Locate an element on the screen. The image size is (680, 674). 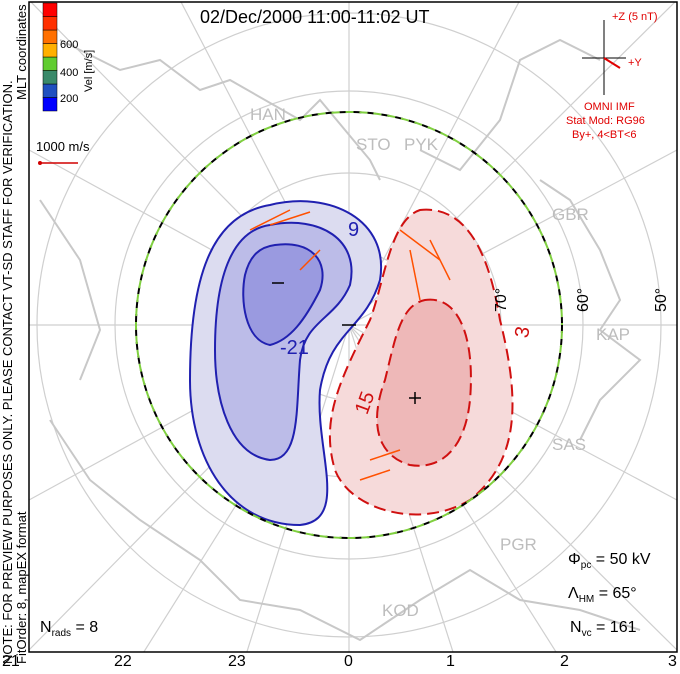
cross-polar-potential: Φpc = 50 kV is located at coordinates (609, 561).